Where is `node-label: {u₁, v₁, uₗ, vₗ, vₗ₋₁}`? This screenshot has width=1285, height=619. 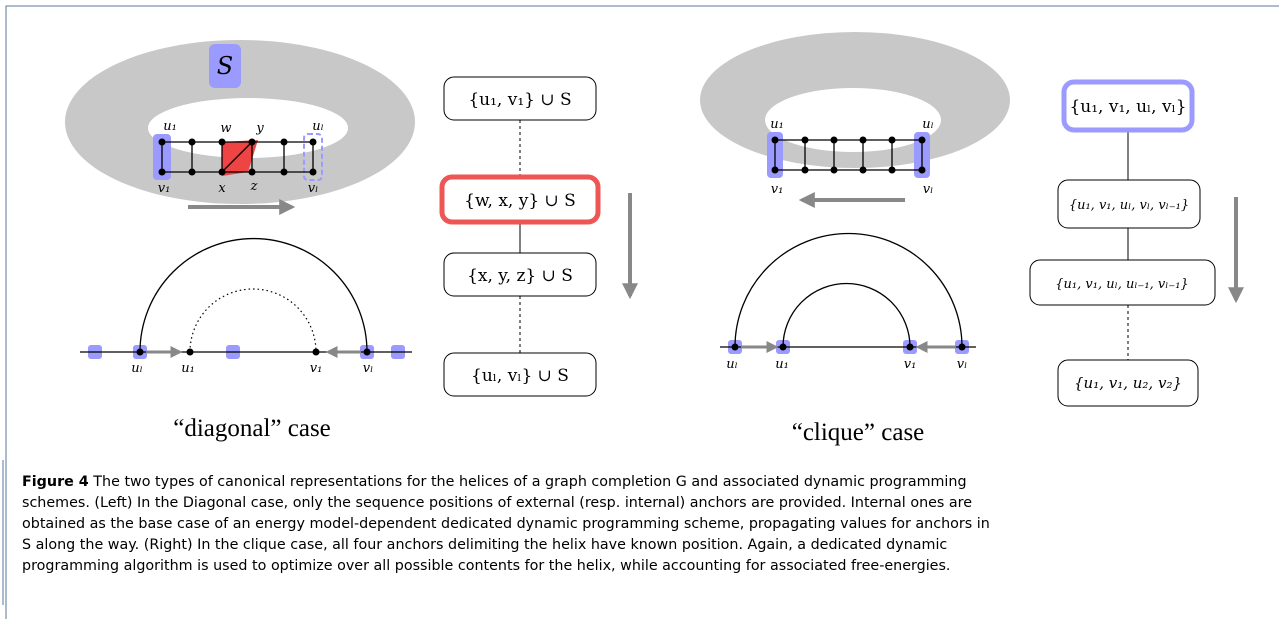
node-label: {u₁, v₁, uₗ, vₗ, vₗ₋₁} is located at coordinates (1129, 205).